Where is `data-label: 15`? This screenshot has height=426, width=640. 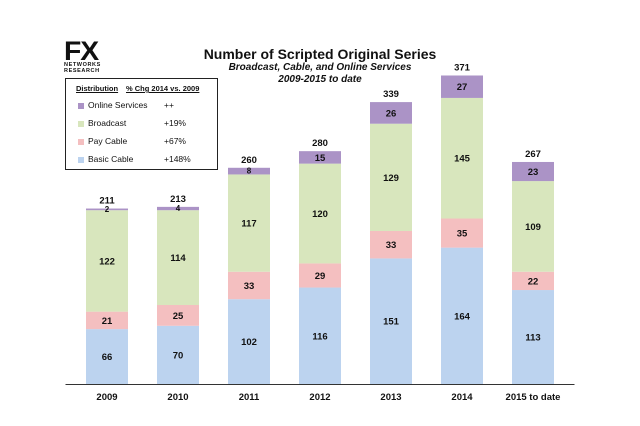 data-label: 15 is located at coordinates (320, 158).